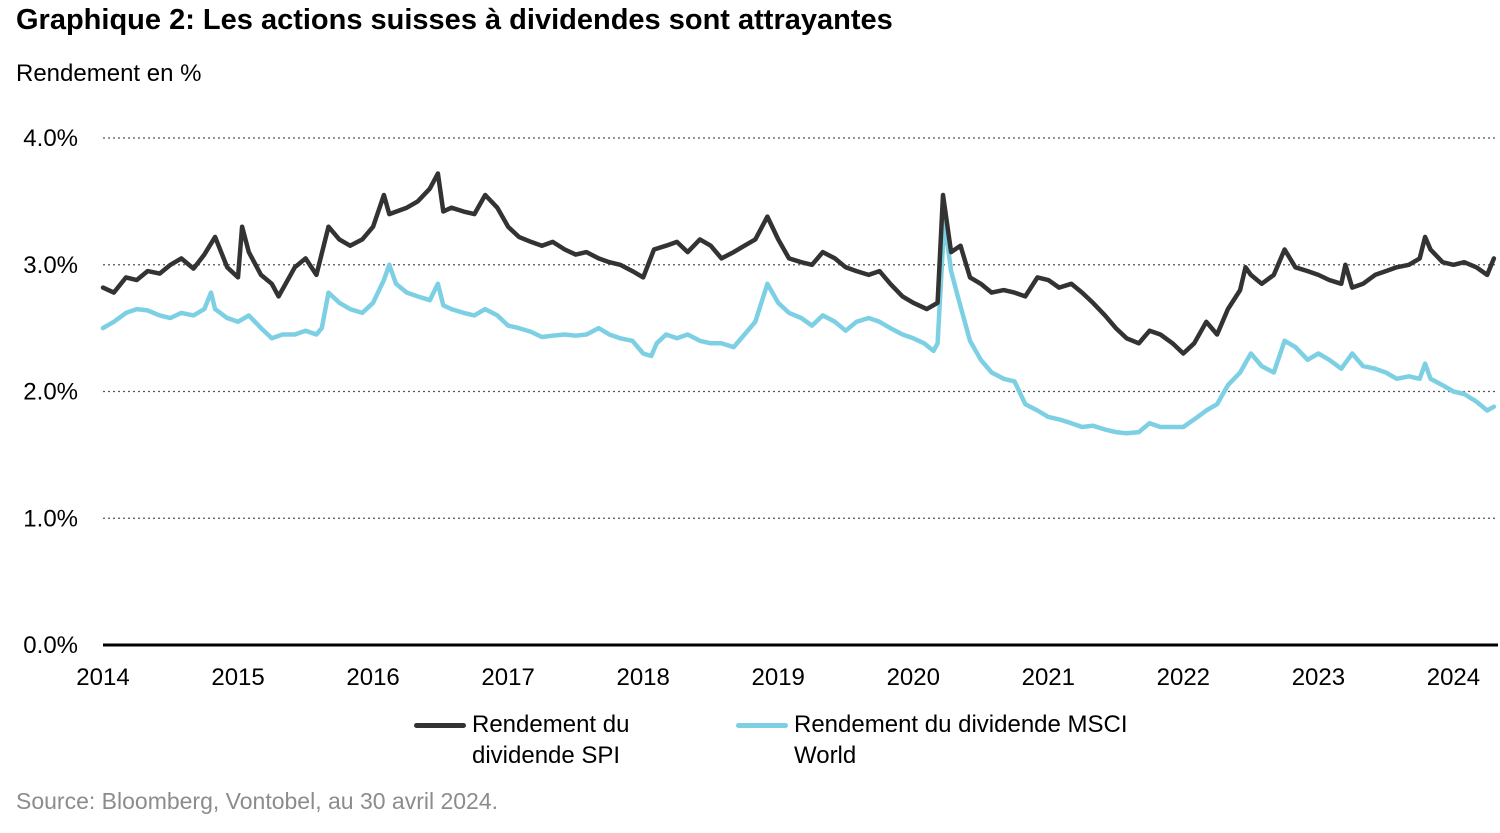  I want to click on legend-swatch-msci, so click(762, 725).